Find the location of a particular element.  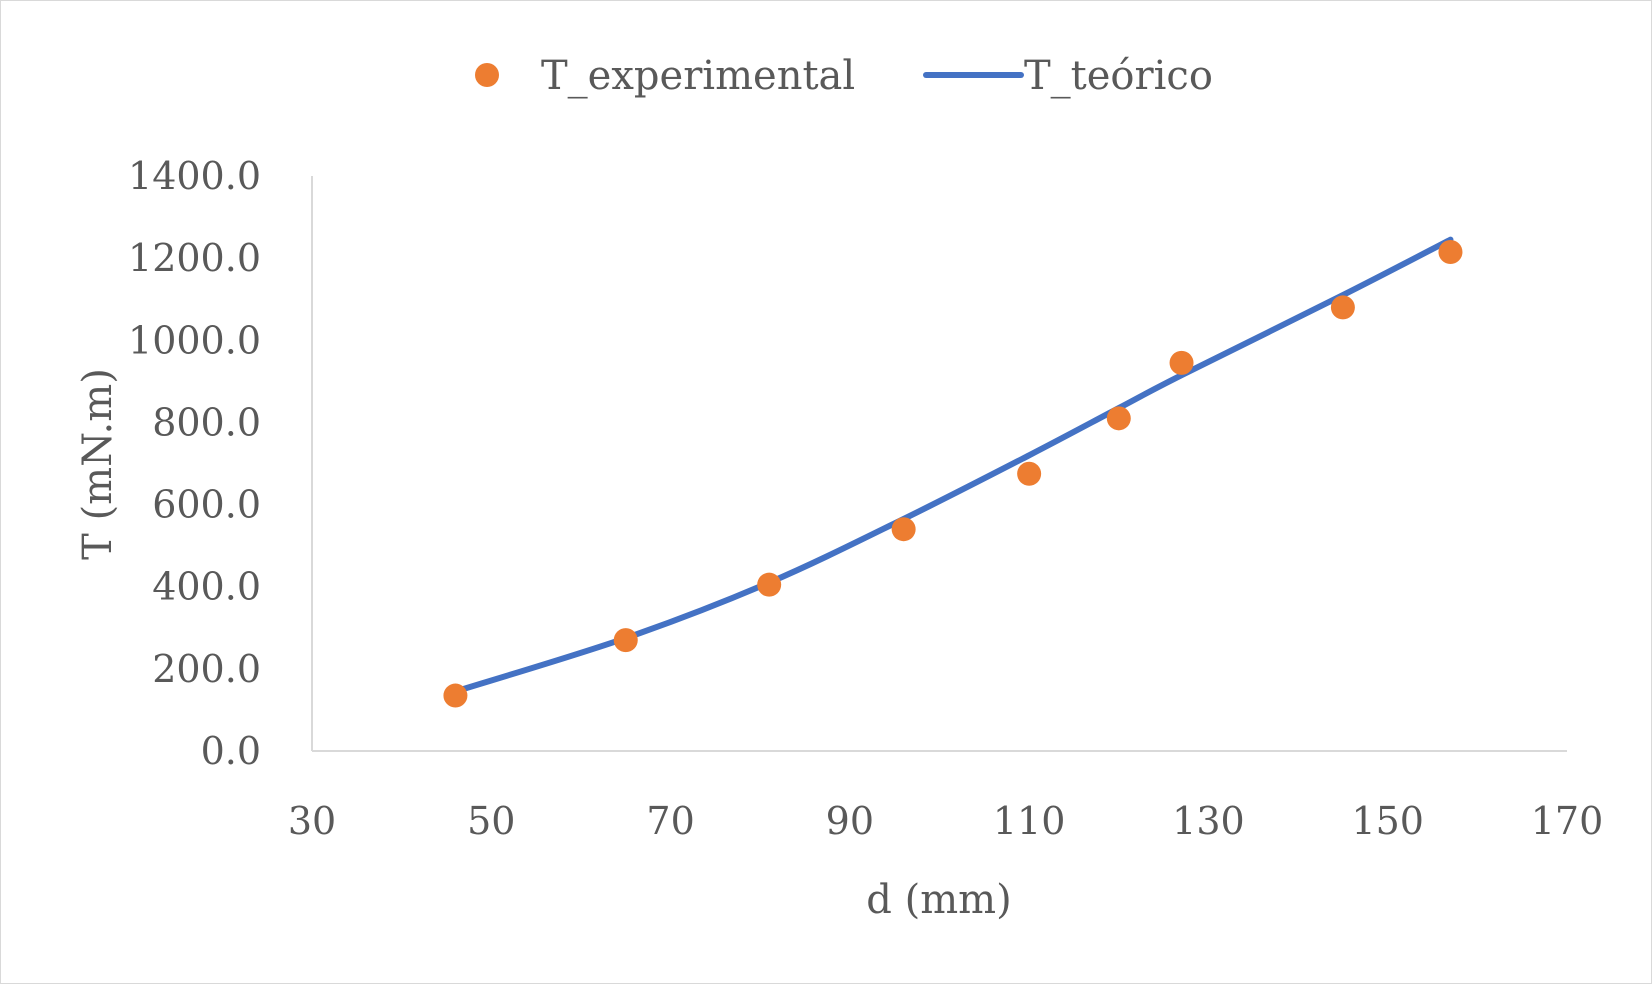

legend-marker-experimental is located at coordinates (487, 75).